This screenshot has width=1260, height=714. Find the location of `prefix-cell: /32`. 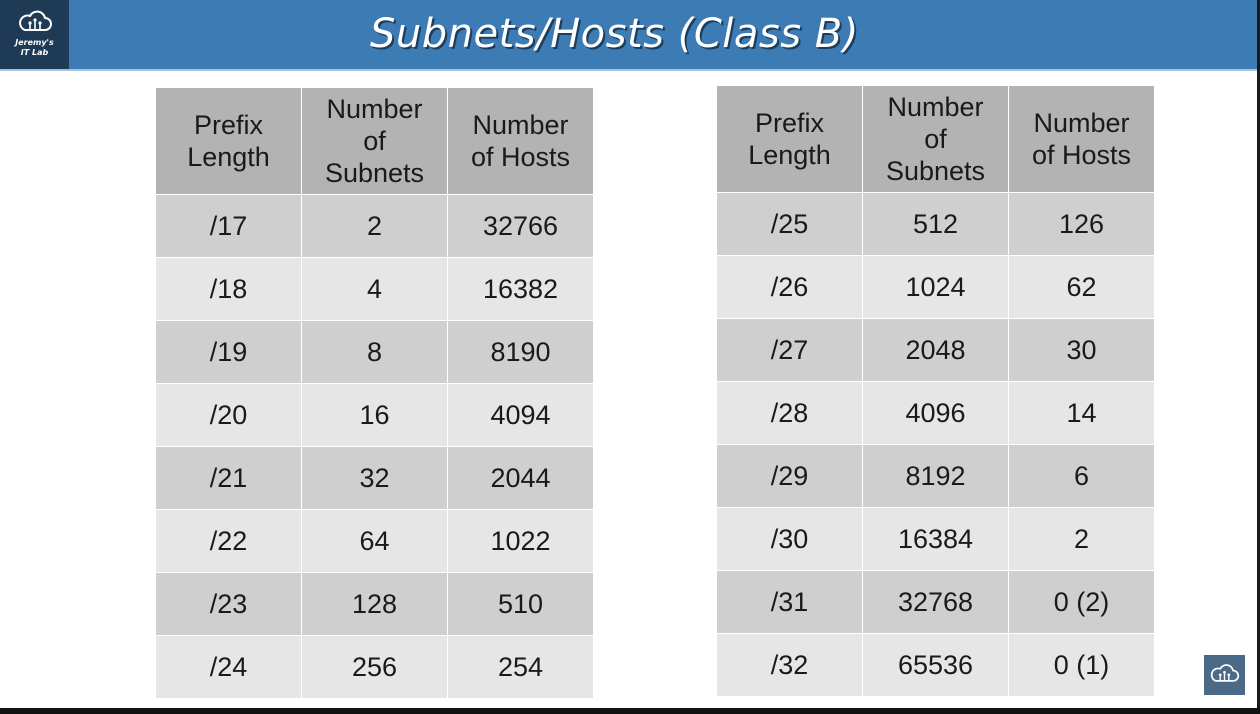

prefix-cell: /32 is located at coordinates (789, 665).